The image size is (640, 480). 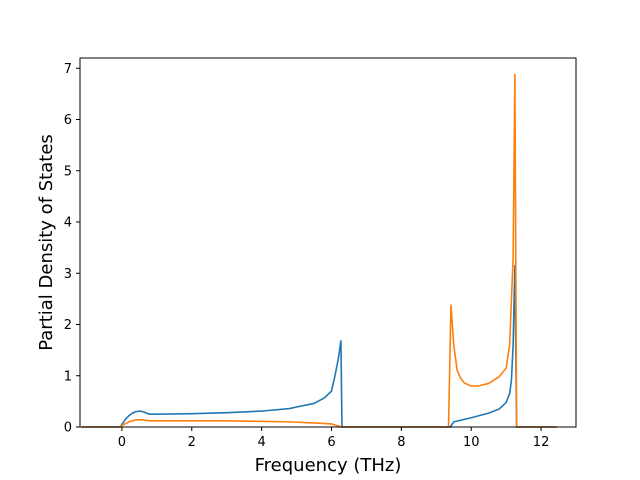 What do you see at coordinates (46, 242) in the screenshot?
I see `y-axis-label: Partial Density of States` at bounding box center [46, 242].